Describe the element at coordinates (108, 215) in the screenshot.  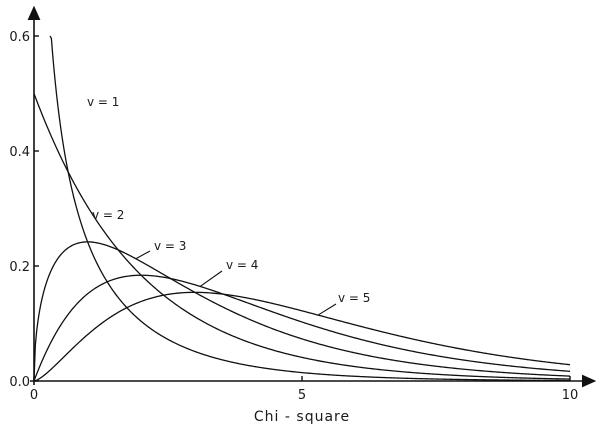
I see `series-label-df2: v = 2` at that location.